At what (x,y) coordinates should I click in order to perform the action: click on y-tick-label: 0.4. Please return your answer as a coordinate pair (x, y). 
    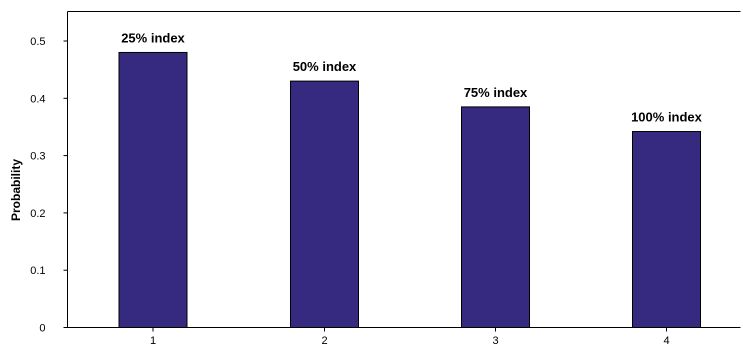
    Looking at the image, I should click on (37, 99).